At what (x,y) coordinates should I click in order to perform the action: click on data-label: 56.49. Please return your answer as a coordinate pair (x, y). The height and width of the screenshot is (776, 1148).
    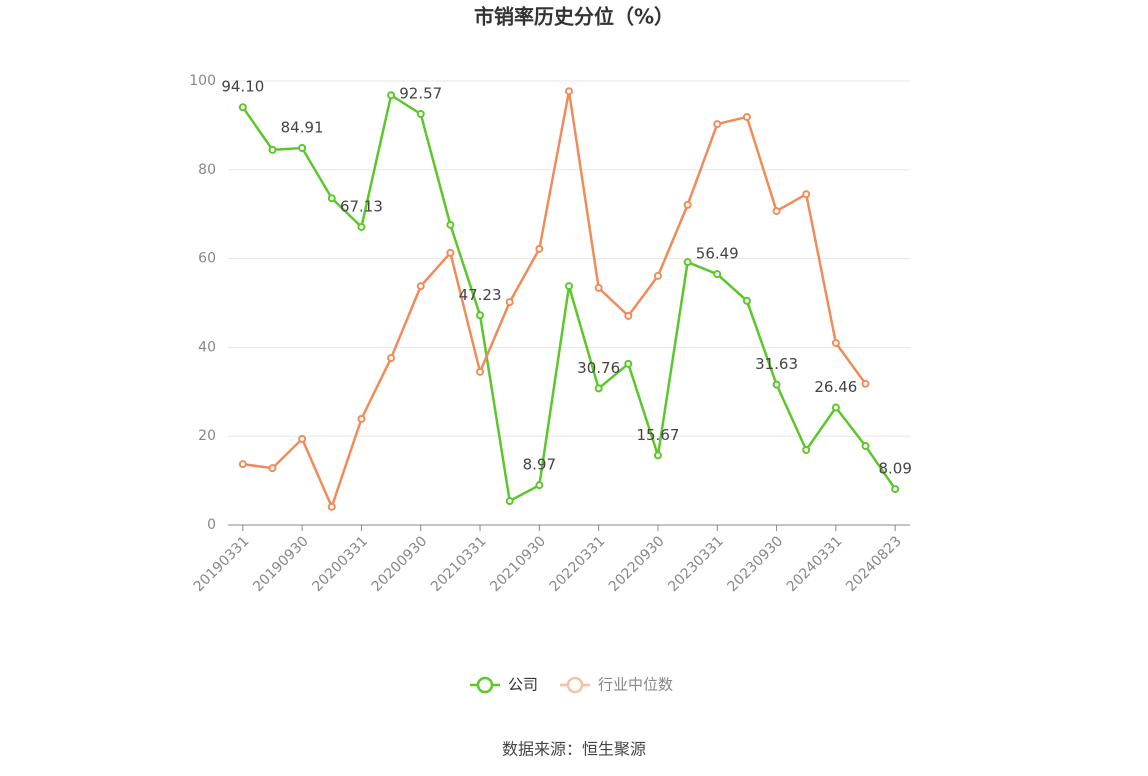
    Looking at the image, I should click on (717, 254).